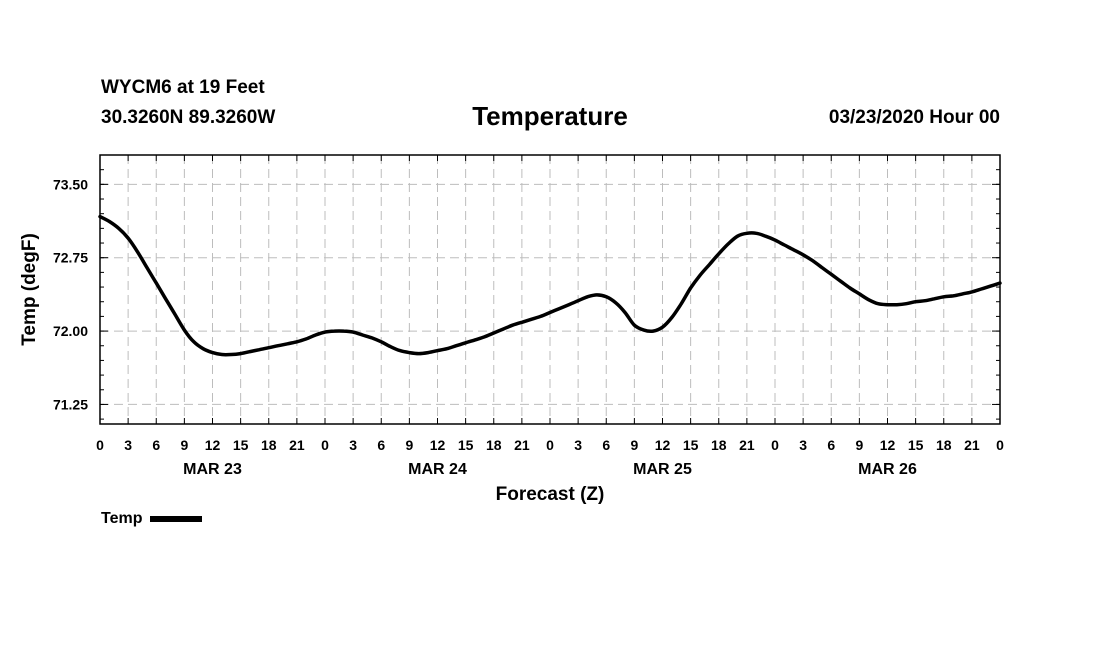  I want to click on day-label: MAR 26, so click(887, 469).